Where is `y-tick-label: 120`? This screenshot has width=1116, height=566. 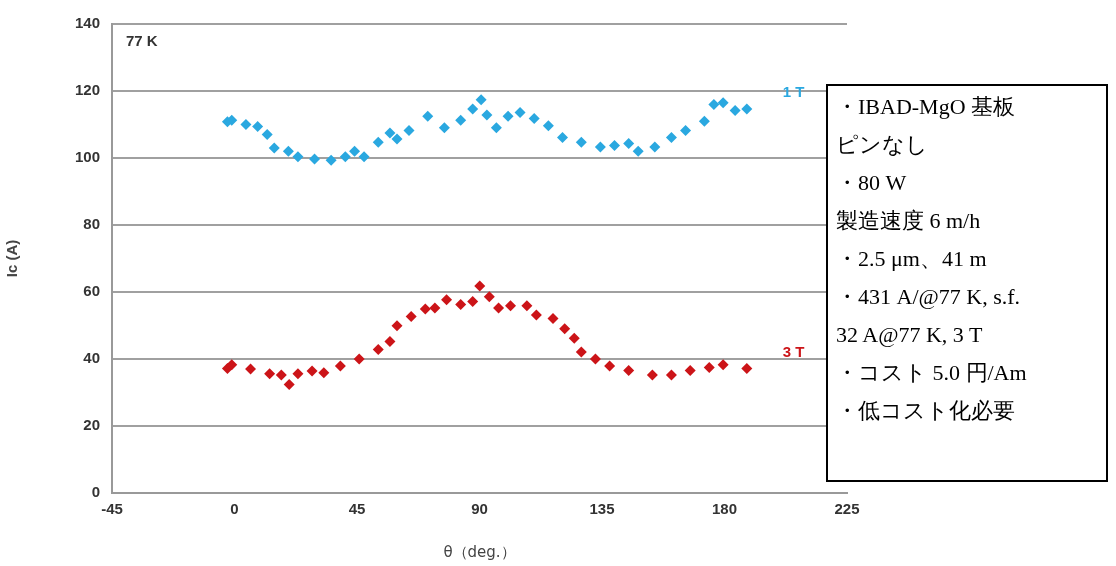
y-tick-label: 120 is located at coordinates (87, 90).